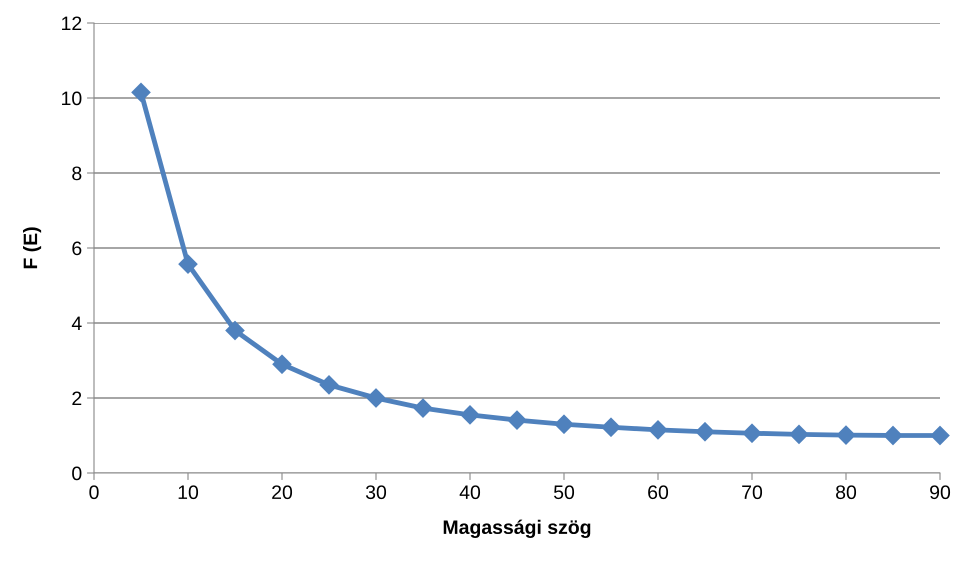 The width and height of the screenshot is (954, 561). I want to click on x-tick-label: 90, so click(940, 492).